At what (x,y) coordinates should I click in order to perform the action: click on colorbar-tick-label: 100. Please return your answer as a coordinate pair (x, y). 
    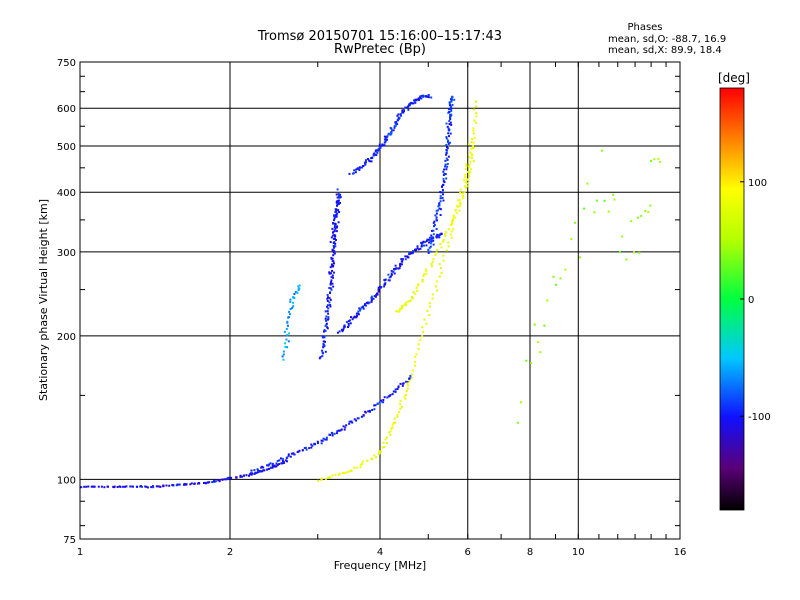
    Looking at the image, I should click on (757, 183).